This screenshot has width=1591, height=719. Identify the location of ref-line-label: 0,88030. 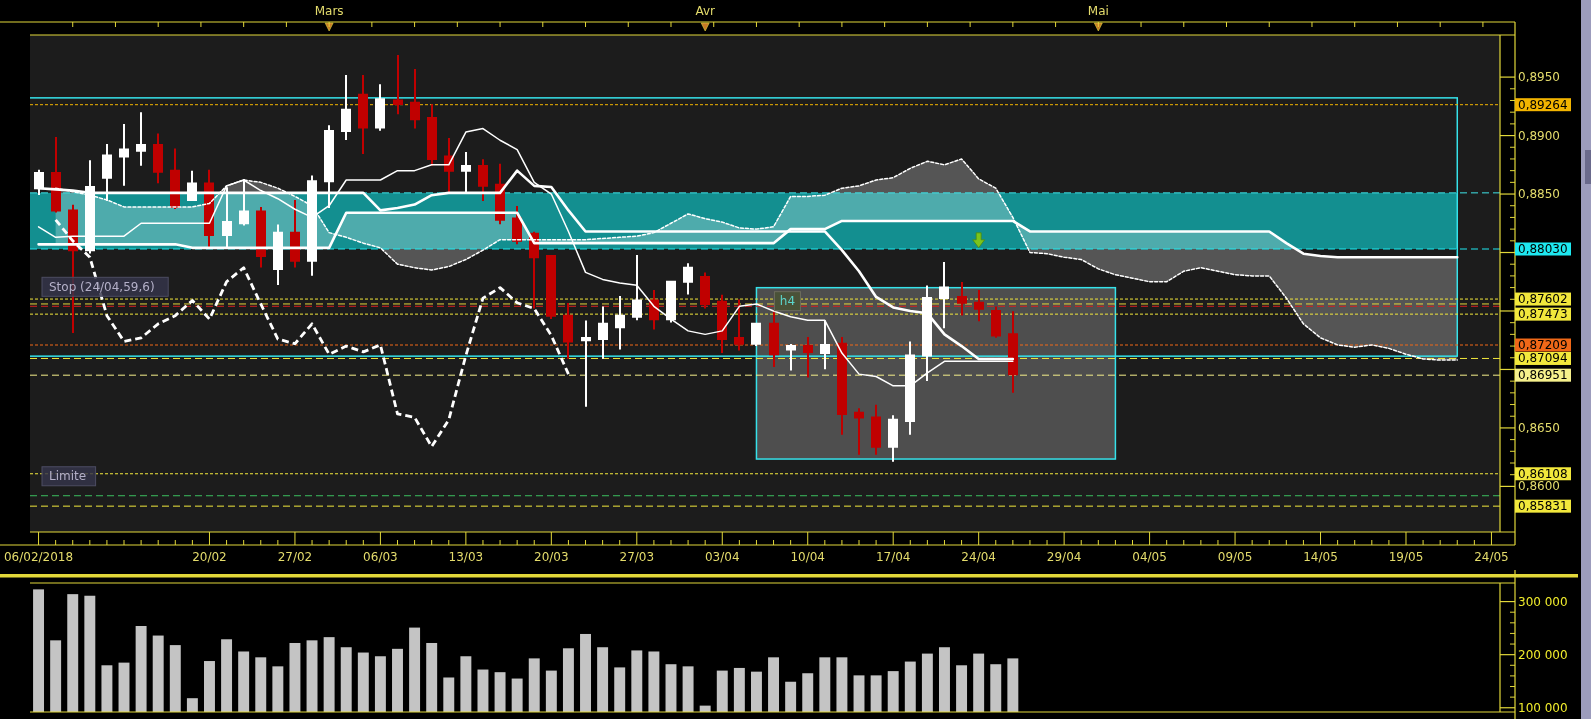
(1543, 249).